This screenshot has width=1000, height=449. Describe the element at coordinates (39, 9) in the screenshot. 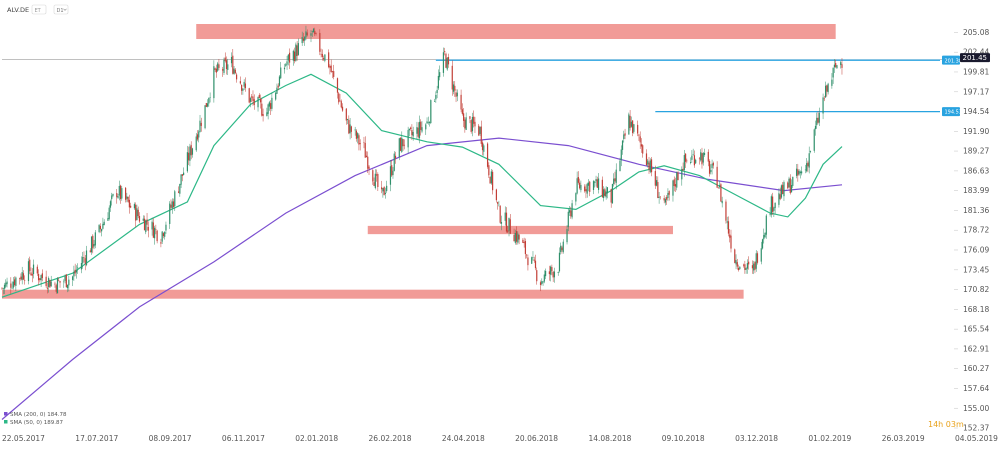

I see `drawing-tools-button` at that location.